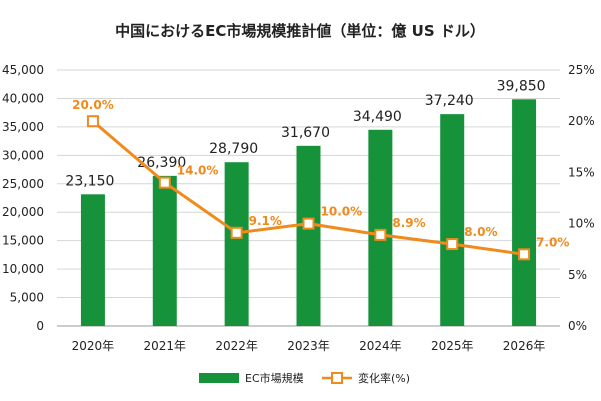  Describe the element at coordinates (236, 346) in the screenshot. I see `x-tick-label: 2022年` at that location.